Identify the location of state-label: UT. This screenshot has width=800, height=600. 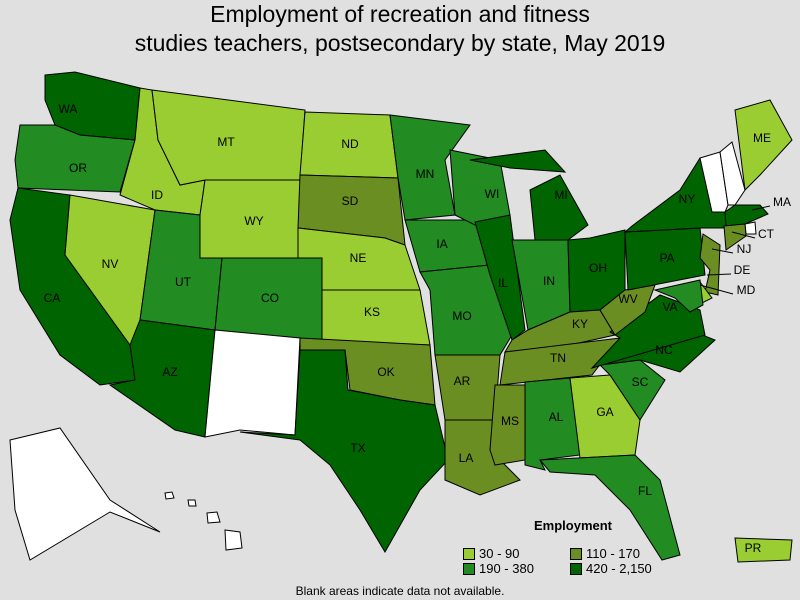
(183, 282).